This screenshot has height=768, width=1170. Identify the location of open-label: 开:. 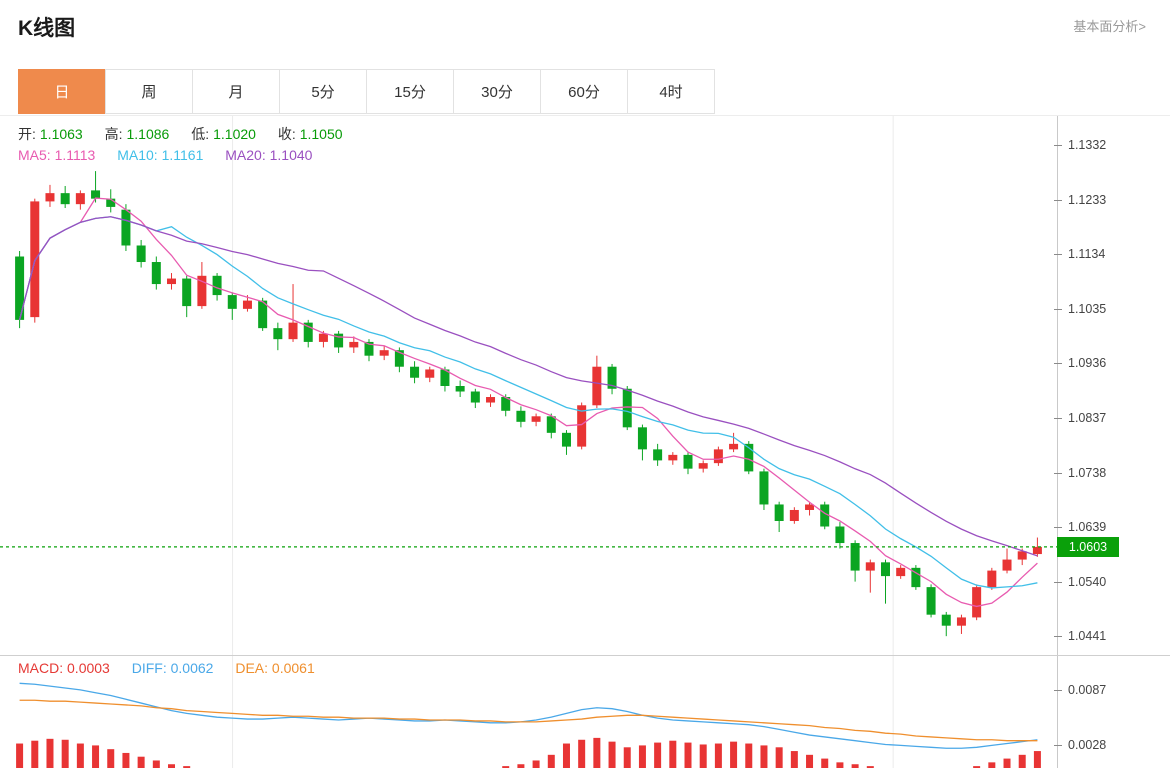
(27, 134).